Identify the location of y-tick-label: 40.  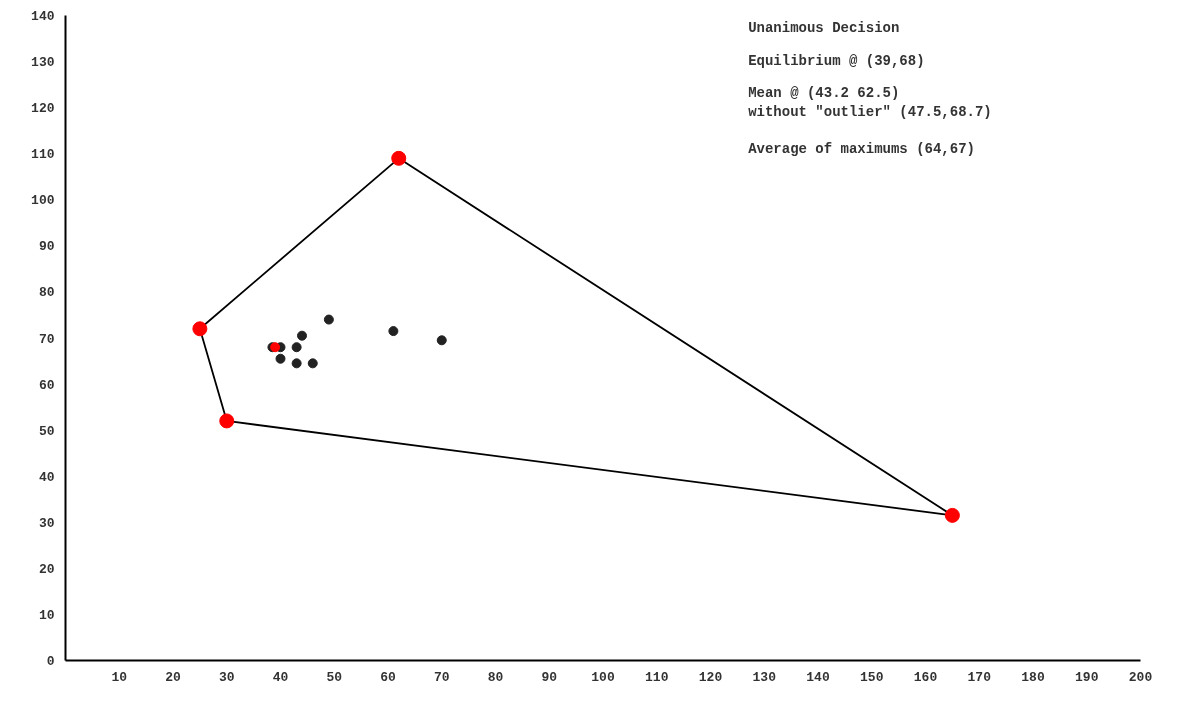
(46, 477).